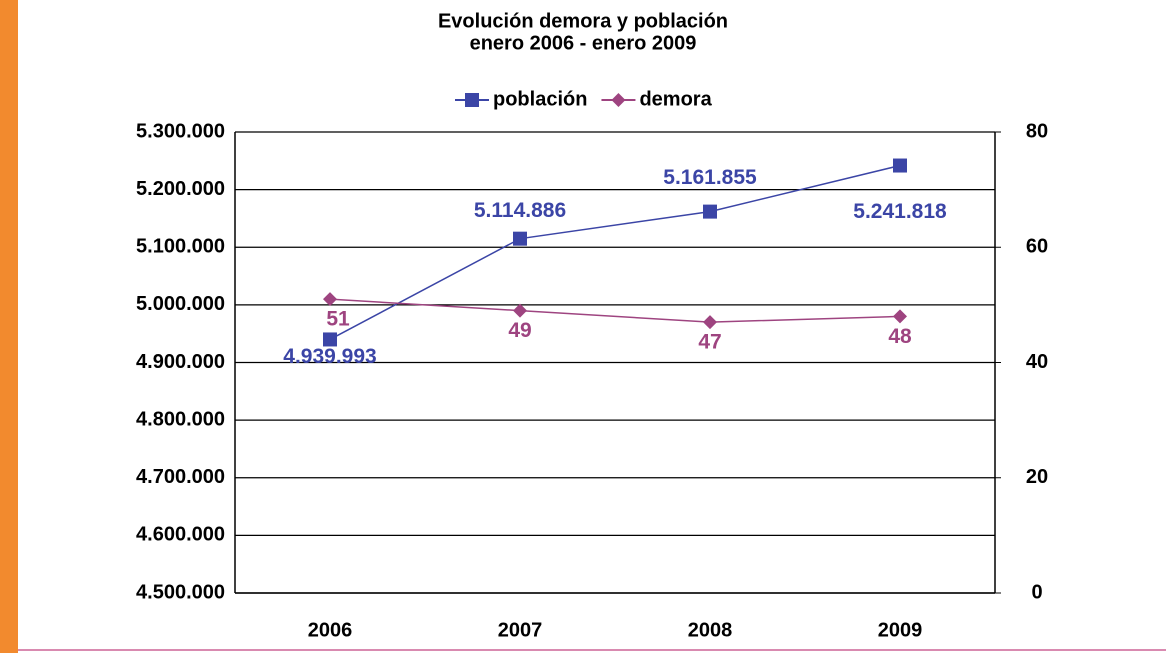 Image resolution: width=1166 pixels, height=658 pixels. What do you see at coordinates (710, 630) in the screenshot?
I see `x-tick-label: 2008` at bounding box center [710, 630].